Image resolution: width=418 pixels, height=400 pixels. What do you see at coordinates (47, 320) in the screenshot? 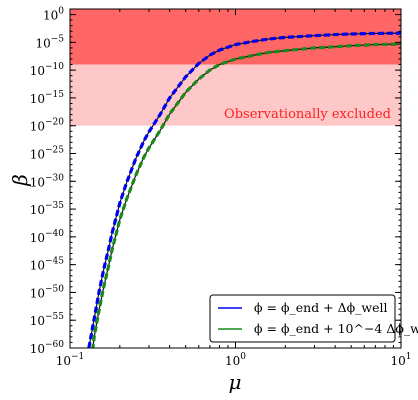
I see `y-tick-label: 10⁻⁵⁵` at bounding box center [47, 320].